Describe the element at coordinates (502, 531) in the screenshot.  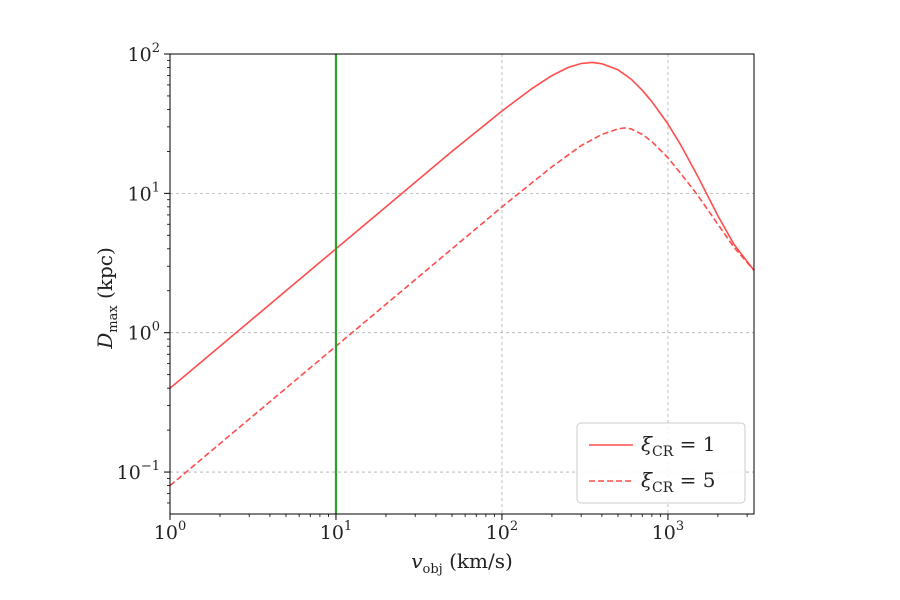
I see `x-tick-label: 10²` at that location.